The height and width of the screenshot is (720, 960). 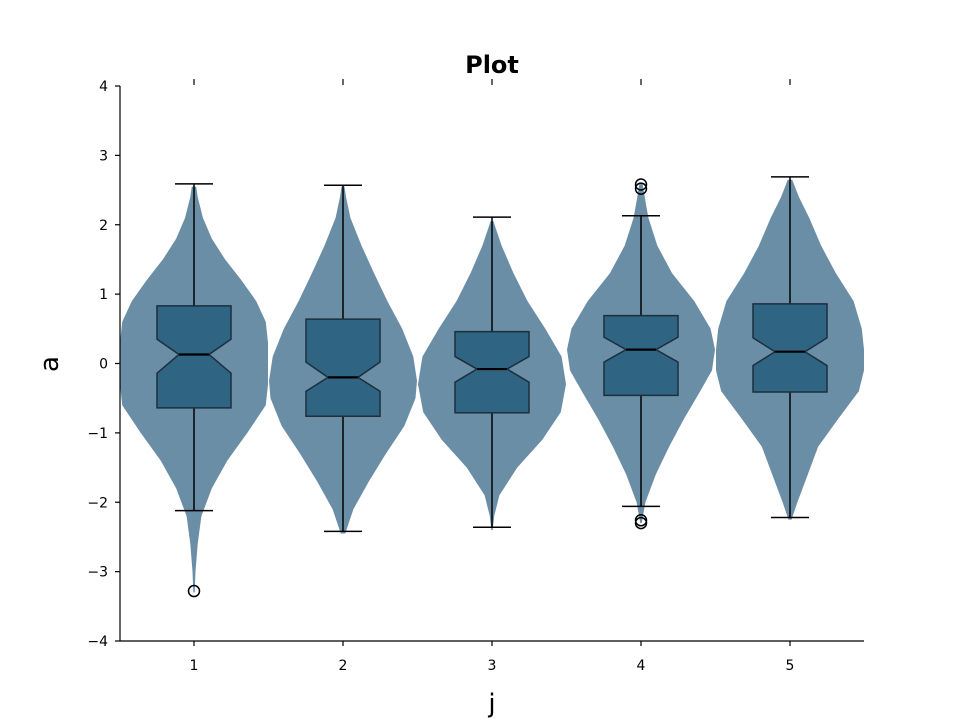 What do you see at coordinates (103, 226) in the screenshot?
I see `y-tick-label-2: 2` at bounding box center [103, 226].